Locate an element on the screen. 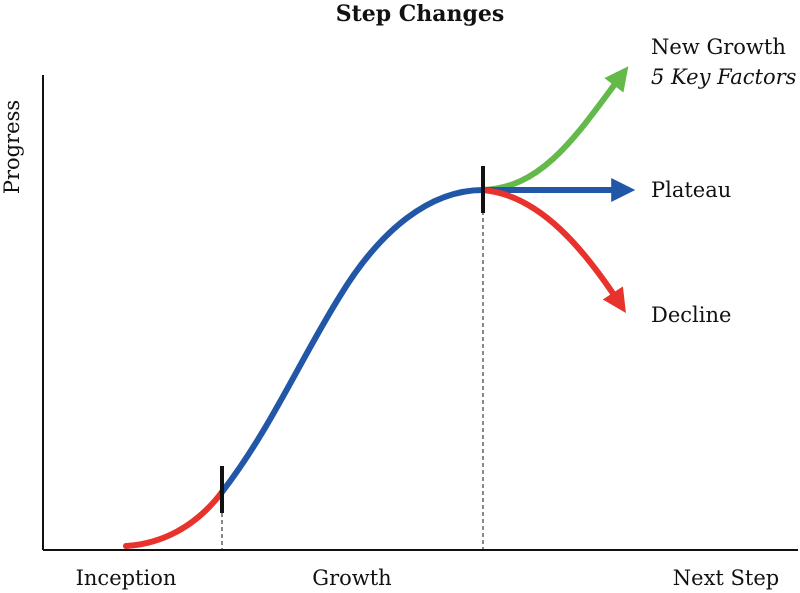 This screenshot has width=800, height=593. y-axis-label: Progress is located at coordinates (12, 147).